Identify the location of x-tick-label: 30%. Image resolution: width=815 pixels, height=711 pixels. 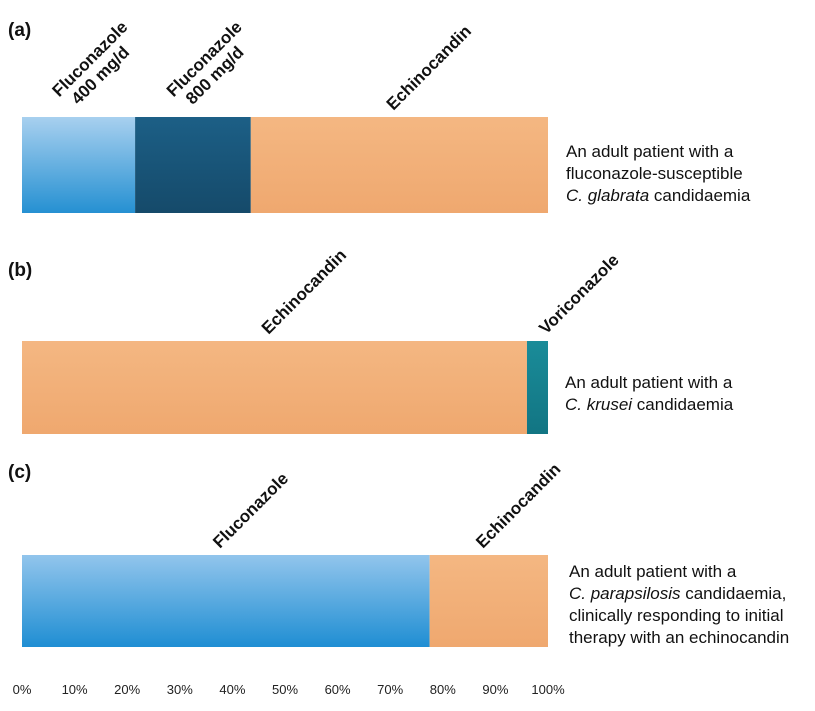
(180, 689).